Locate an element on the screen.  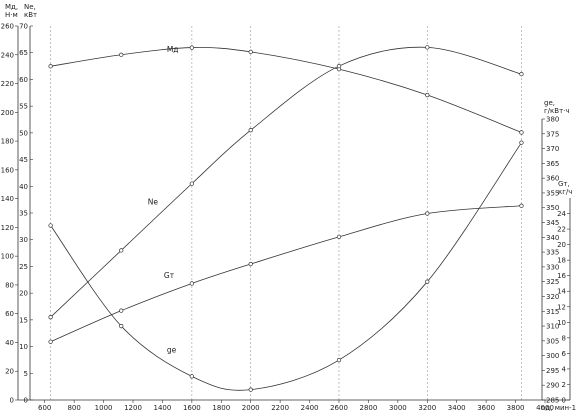
x-tick-label: 3200 is located at coordinates (427, 408).